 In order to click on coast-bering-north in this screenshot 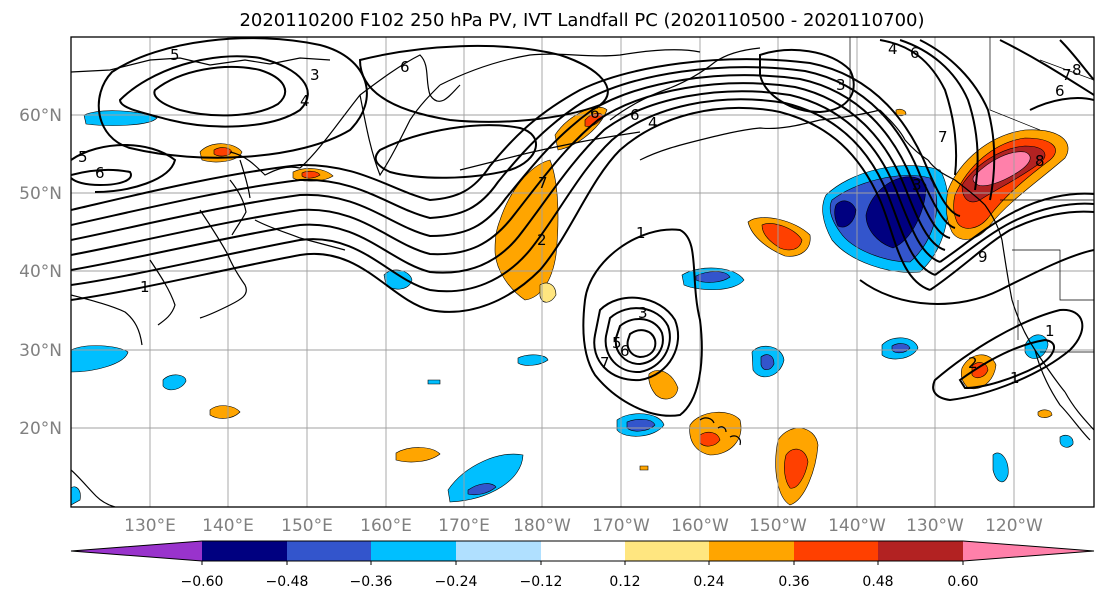, I will do `click(570, 67)`.